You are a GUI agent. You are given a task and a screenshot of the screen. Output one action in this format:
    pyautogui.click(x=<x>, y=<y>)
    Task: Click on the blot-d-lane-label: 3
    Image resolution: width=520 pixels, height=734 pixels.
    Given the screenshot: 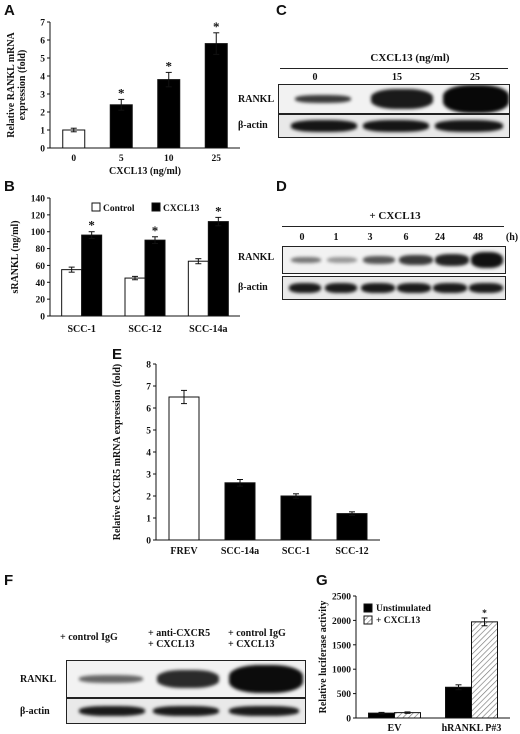 What is the action you would take?
    pyautogui.click(x=370, y=237)
    